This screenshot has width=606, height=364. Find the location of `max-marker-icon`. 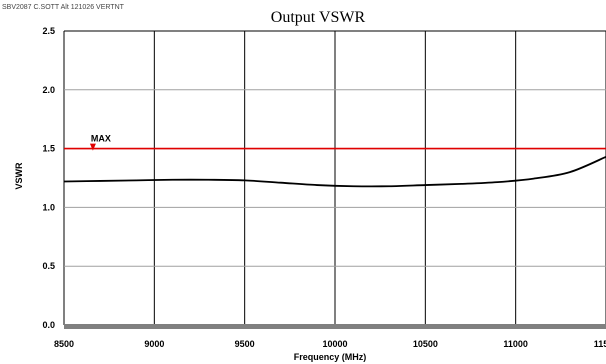

max-marker-icon is located at coordinates (92, 147).